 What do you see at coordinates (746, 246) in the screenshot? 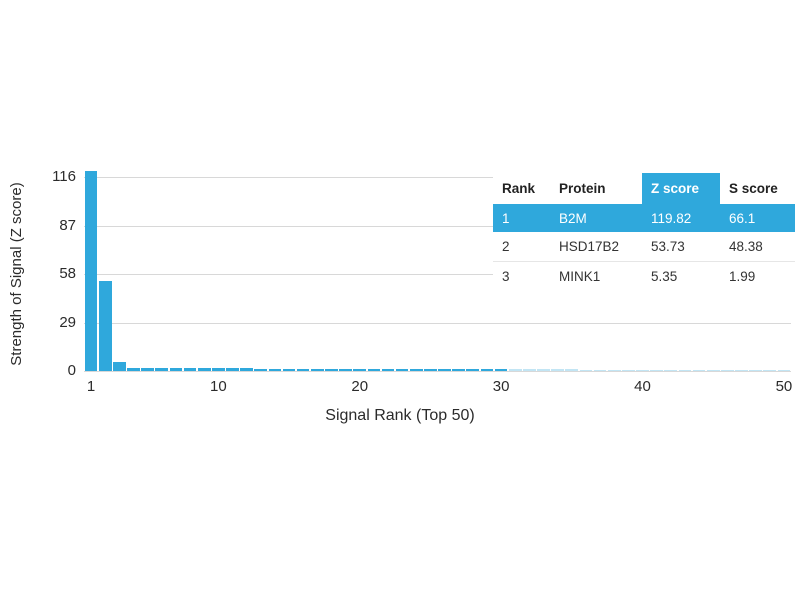
I see `cell-s-score: 48.38` at bounding box center [746, 246].